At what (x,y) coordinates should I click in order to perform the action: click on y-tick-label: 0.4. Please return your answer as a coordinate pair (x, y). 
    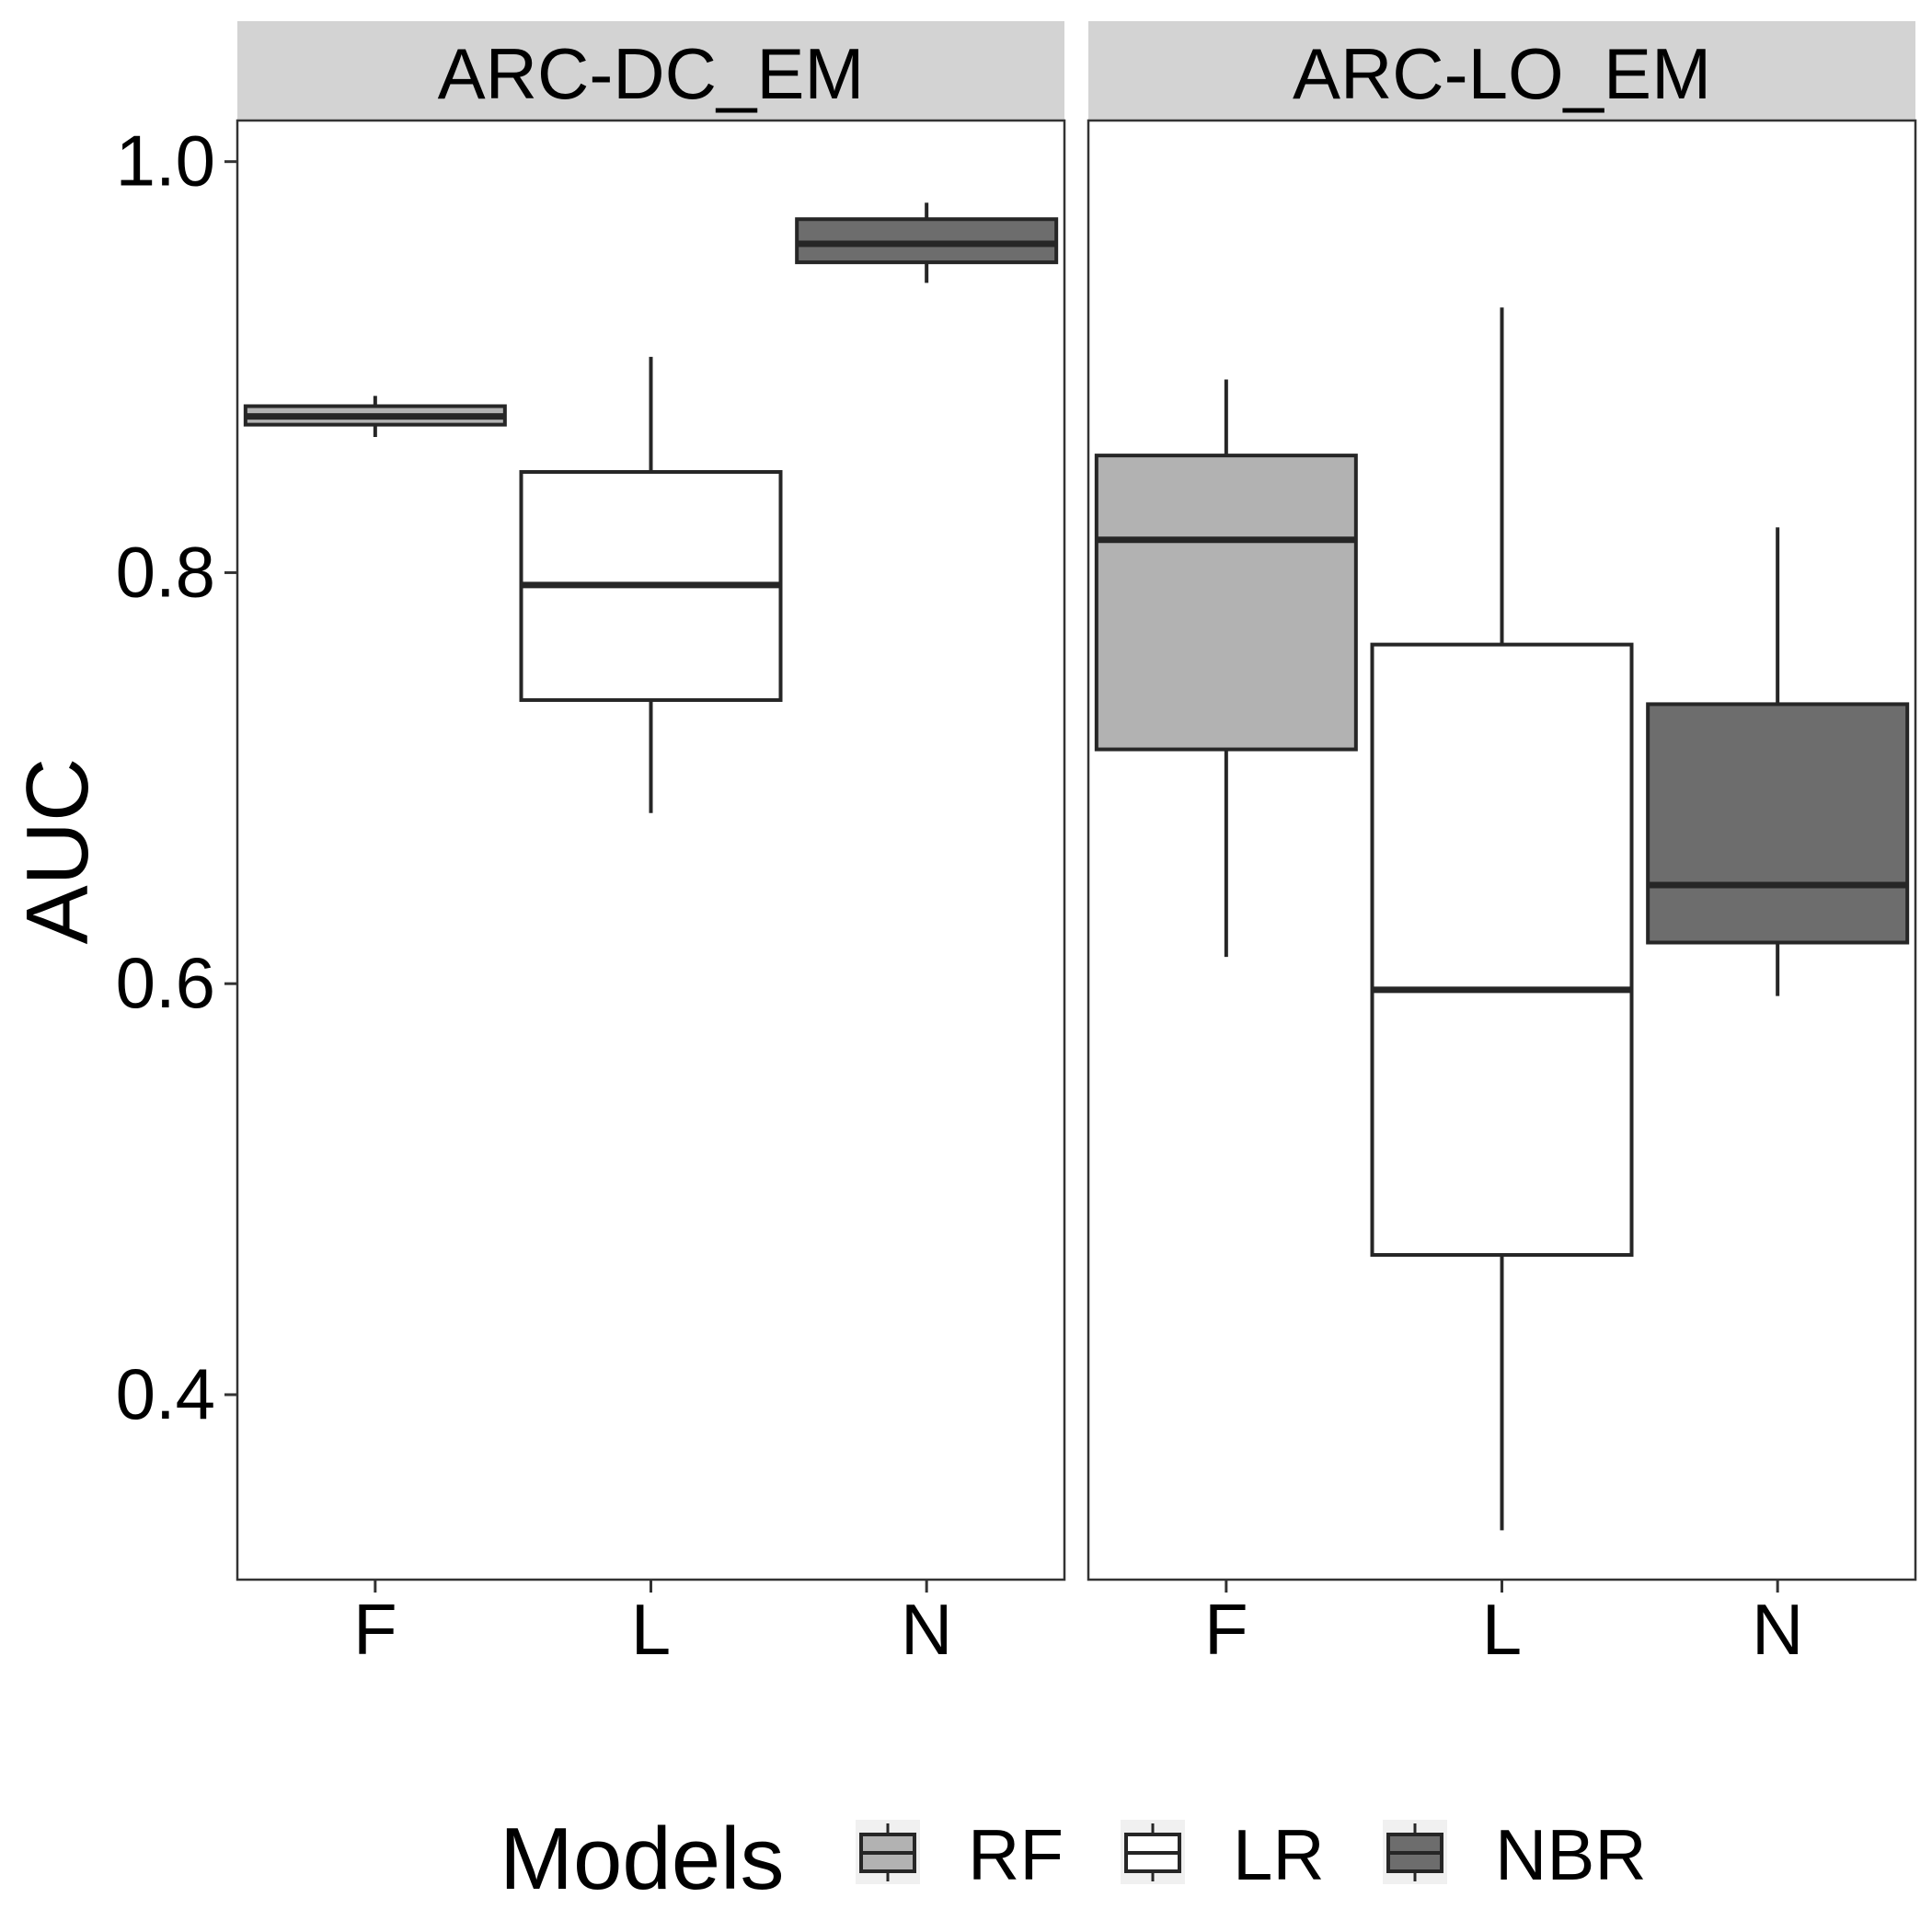
    Looking at the image, I should click on (165, 1393).